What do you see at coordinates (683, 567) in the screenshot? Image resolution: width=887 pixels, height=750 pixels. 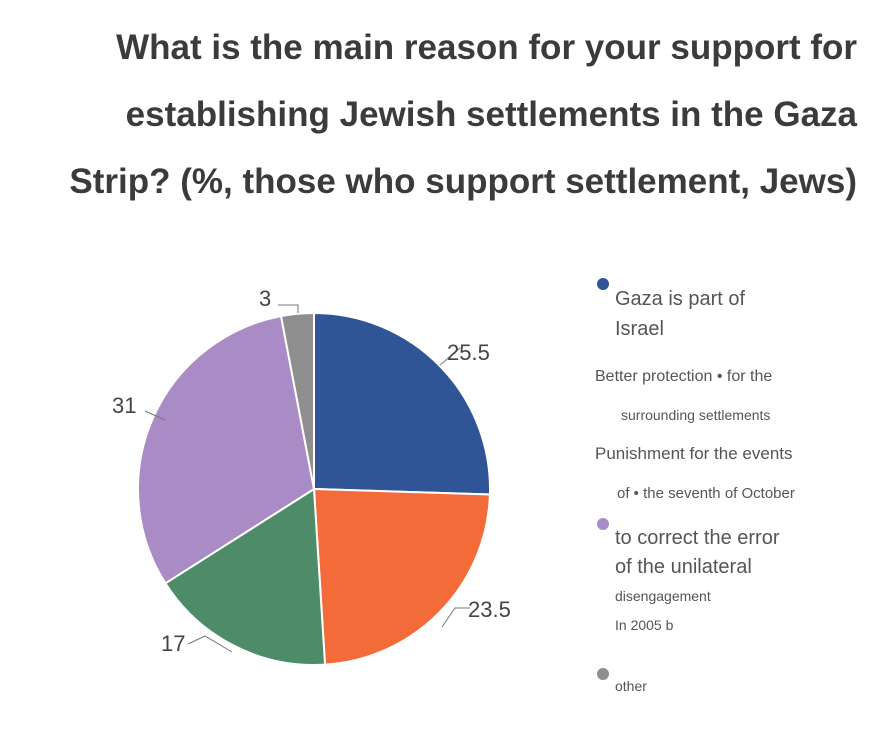 I see `legend-correct-line2: of the unilateral` at bounding box center [683, 567].